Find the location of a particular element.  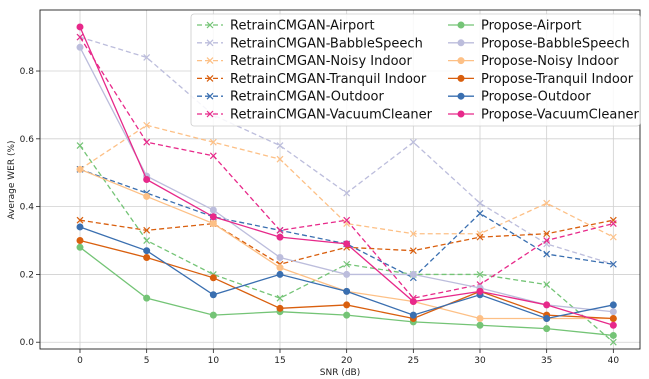

legend-label: RetrainCMGAN-Outdoor is located at coordinates (307, 97).